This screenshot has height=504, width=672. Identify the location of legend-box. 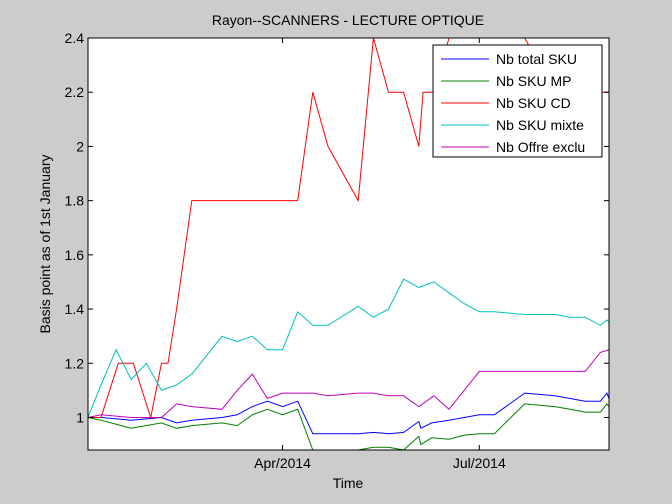
(517, 101).